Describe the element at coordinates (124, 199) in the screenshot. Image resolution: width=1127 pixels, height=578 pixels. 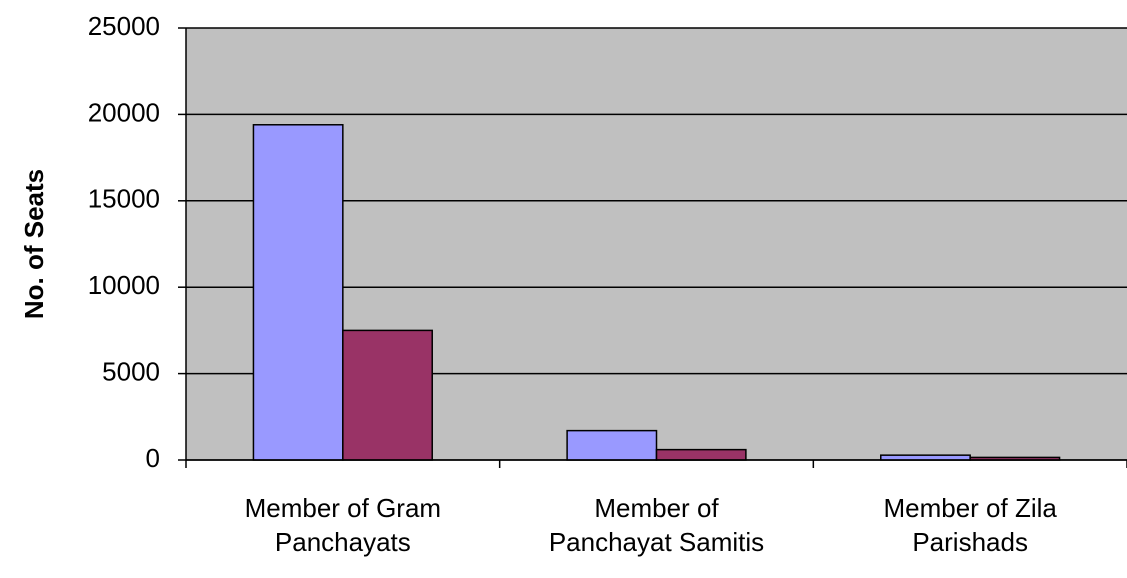
I see `y-tick-label: 15000` at that location.